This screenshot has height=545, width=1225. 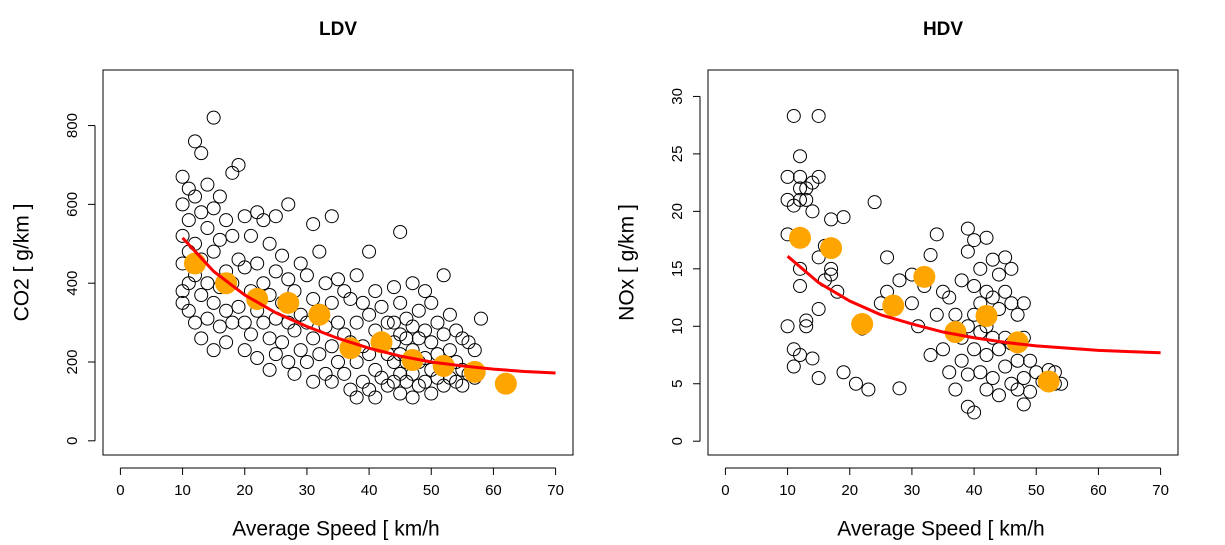 I want to click on y-axis-label: CO2 [ g/km ], so click(x=22, y=263).